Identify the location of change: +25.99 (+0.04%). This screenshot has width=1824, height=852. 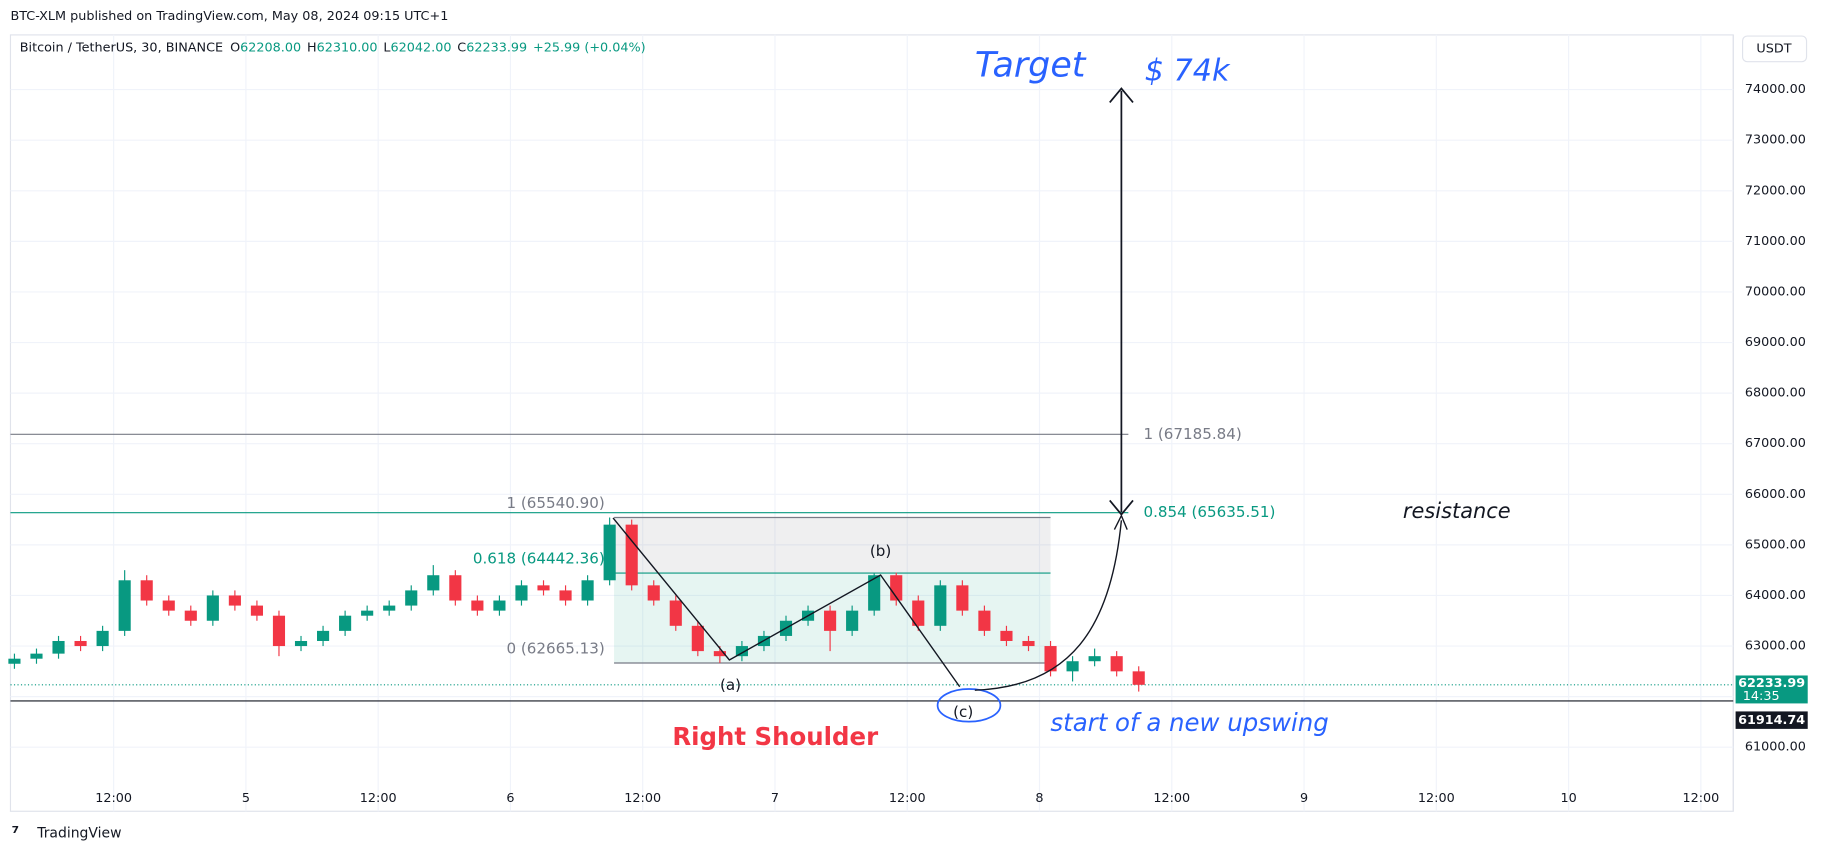
(589, 47).